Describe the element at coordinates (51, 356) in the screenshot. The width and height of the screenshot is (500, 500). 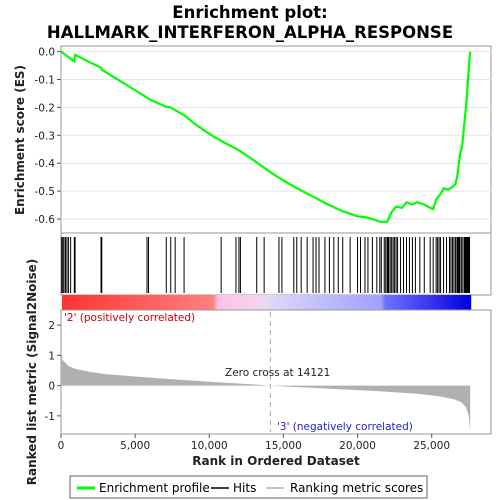
I see `metric-tick-label: 1` at that location.